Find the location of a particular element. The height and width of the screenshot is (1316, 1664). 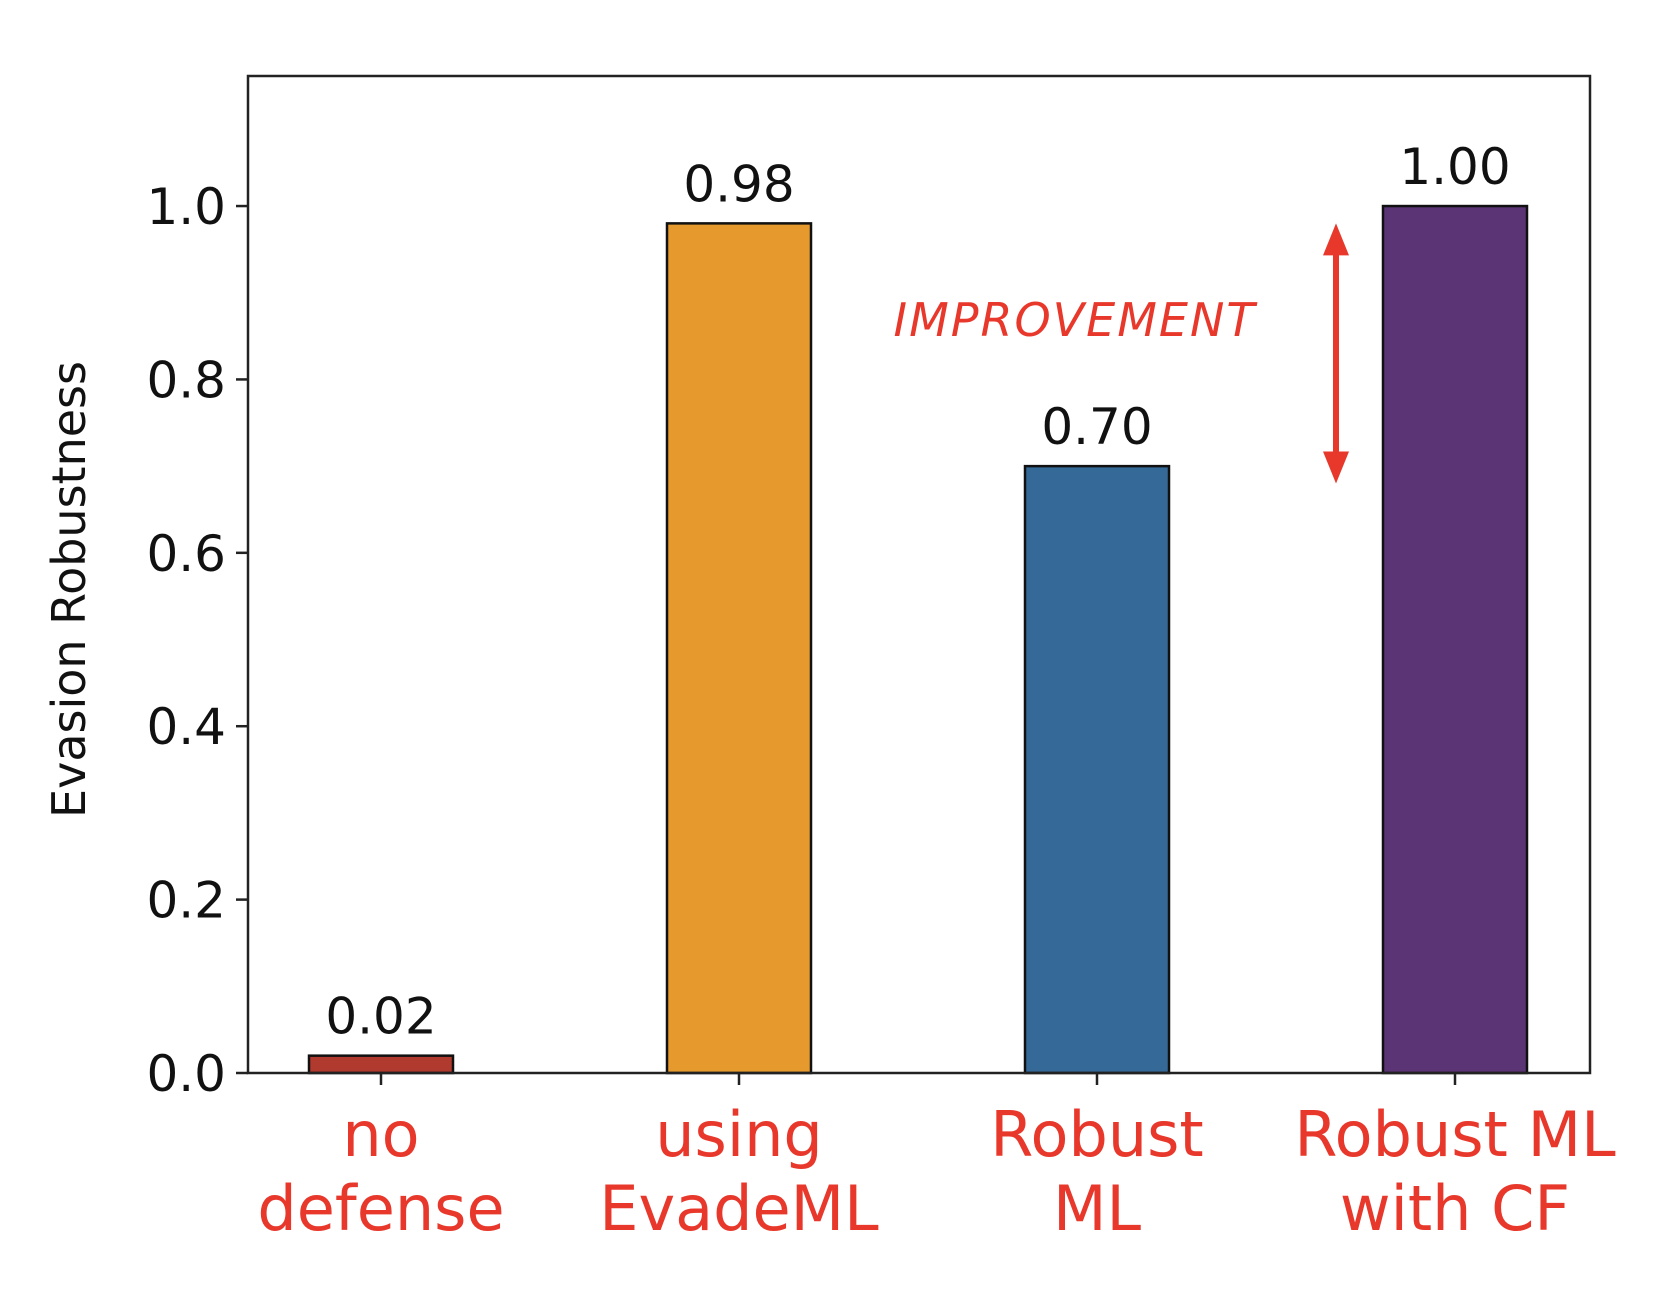

x-category-label-3: Robust ML with CF is located at coordinates (1455, 1171).